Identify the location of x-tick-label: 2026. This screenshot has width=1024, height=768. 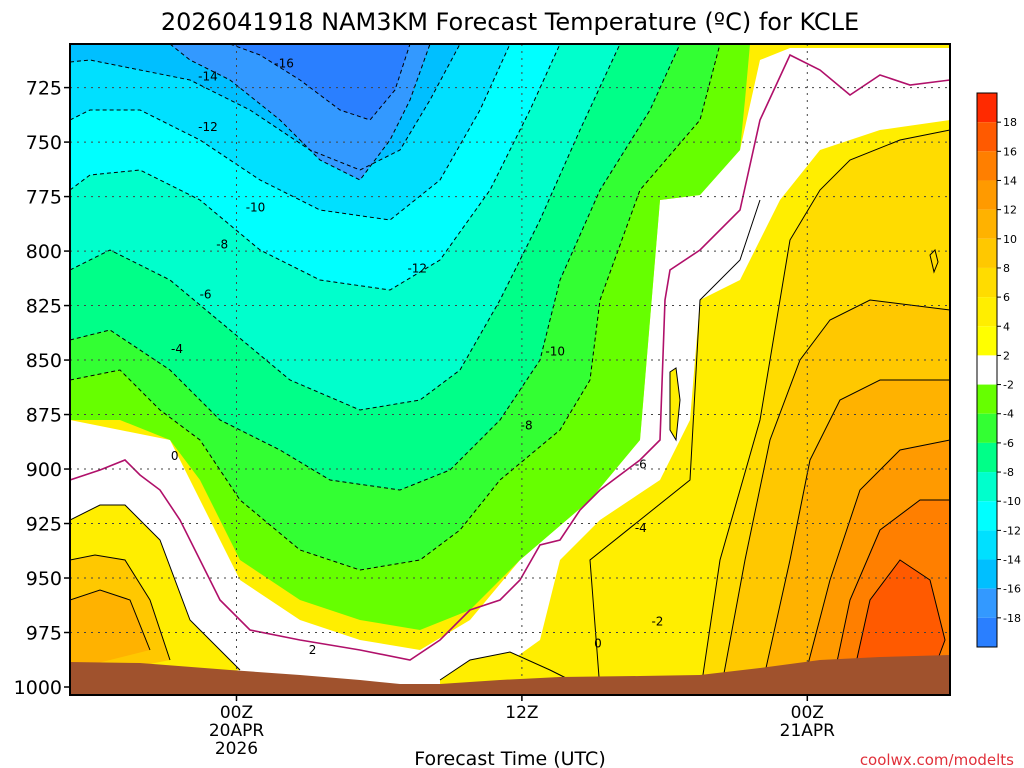
(236, 749).